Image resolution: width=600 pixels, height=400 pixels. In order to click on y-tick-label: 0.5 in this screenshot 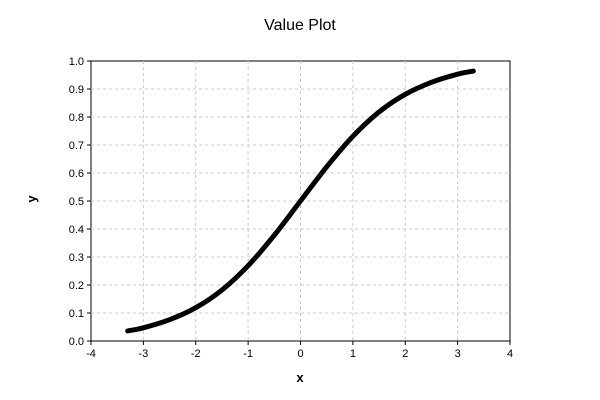, I will do `click(76, 202)`.